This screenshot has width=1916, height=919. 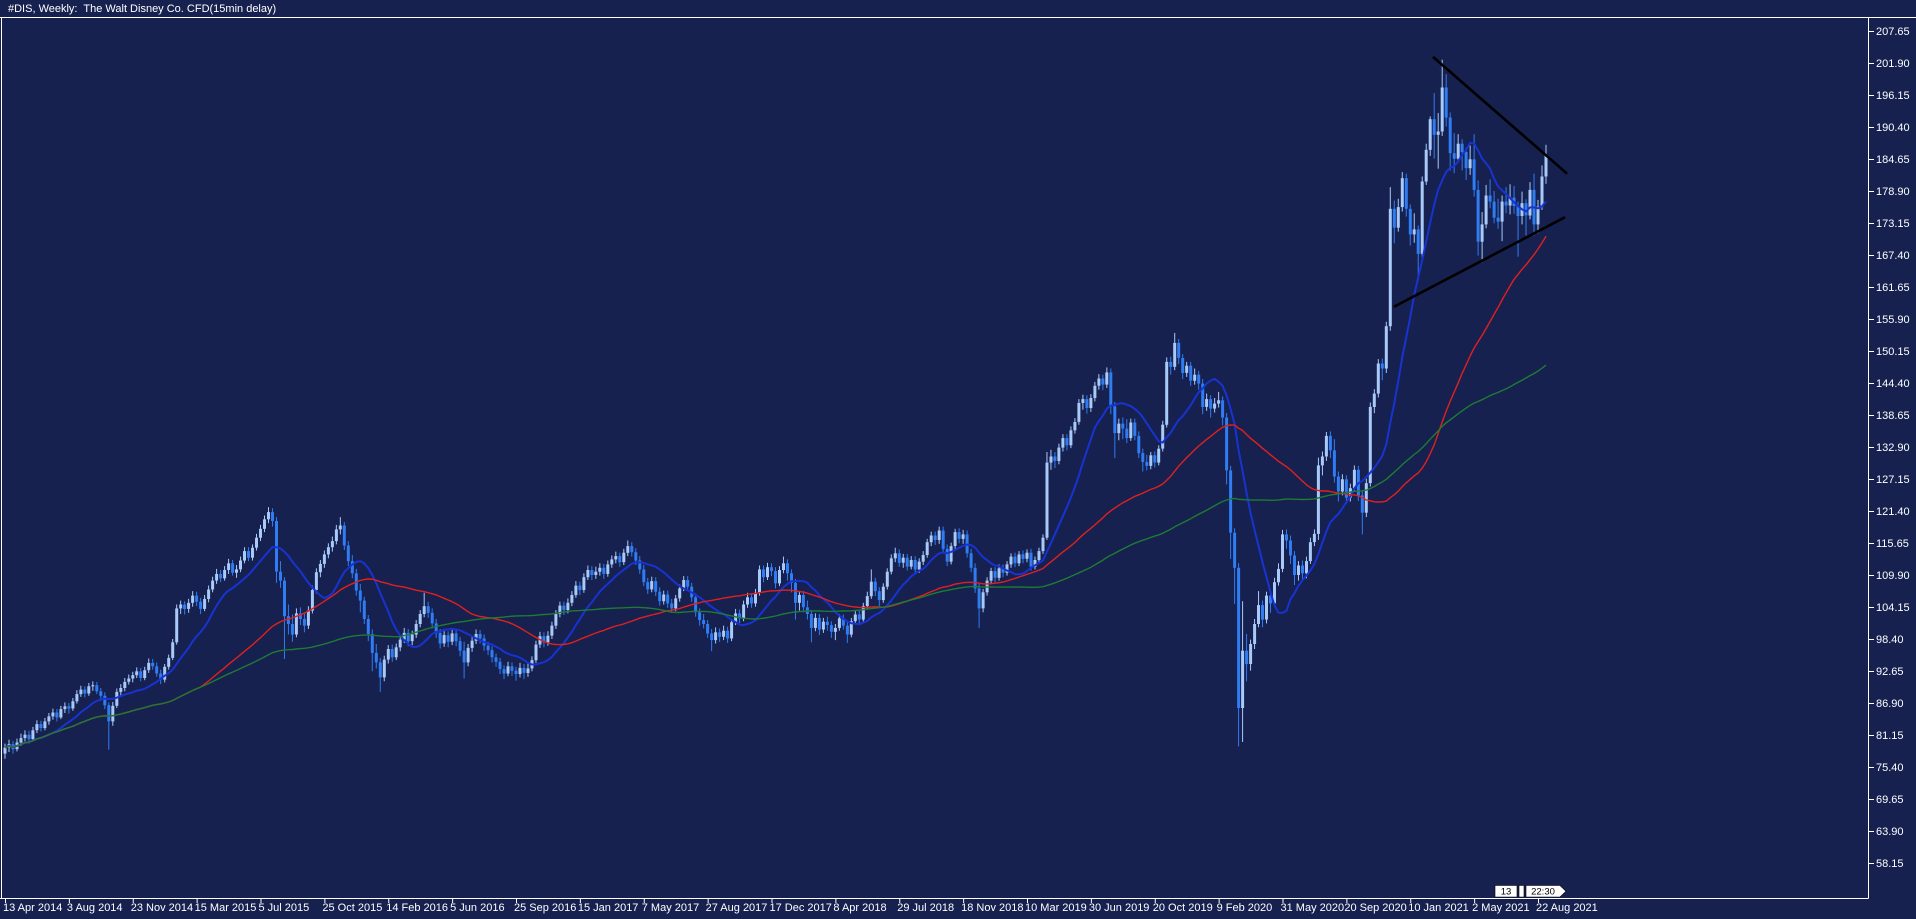 I want to click on svg-text: 14 Feb 2016, so click(x=417, y=908).